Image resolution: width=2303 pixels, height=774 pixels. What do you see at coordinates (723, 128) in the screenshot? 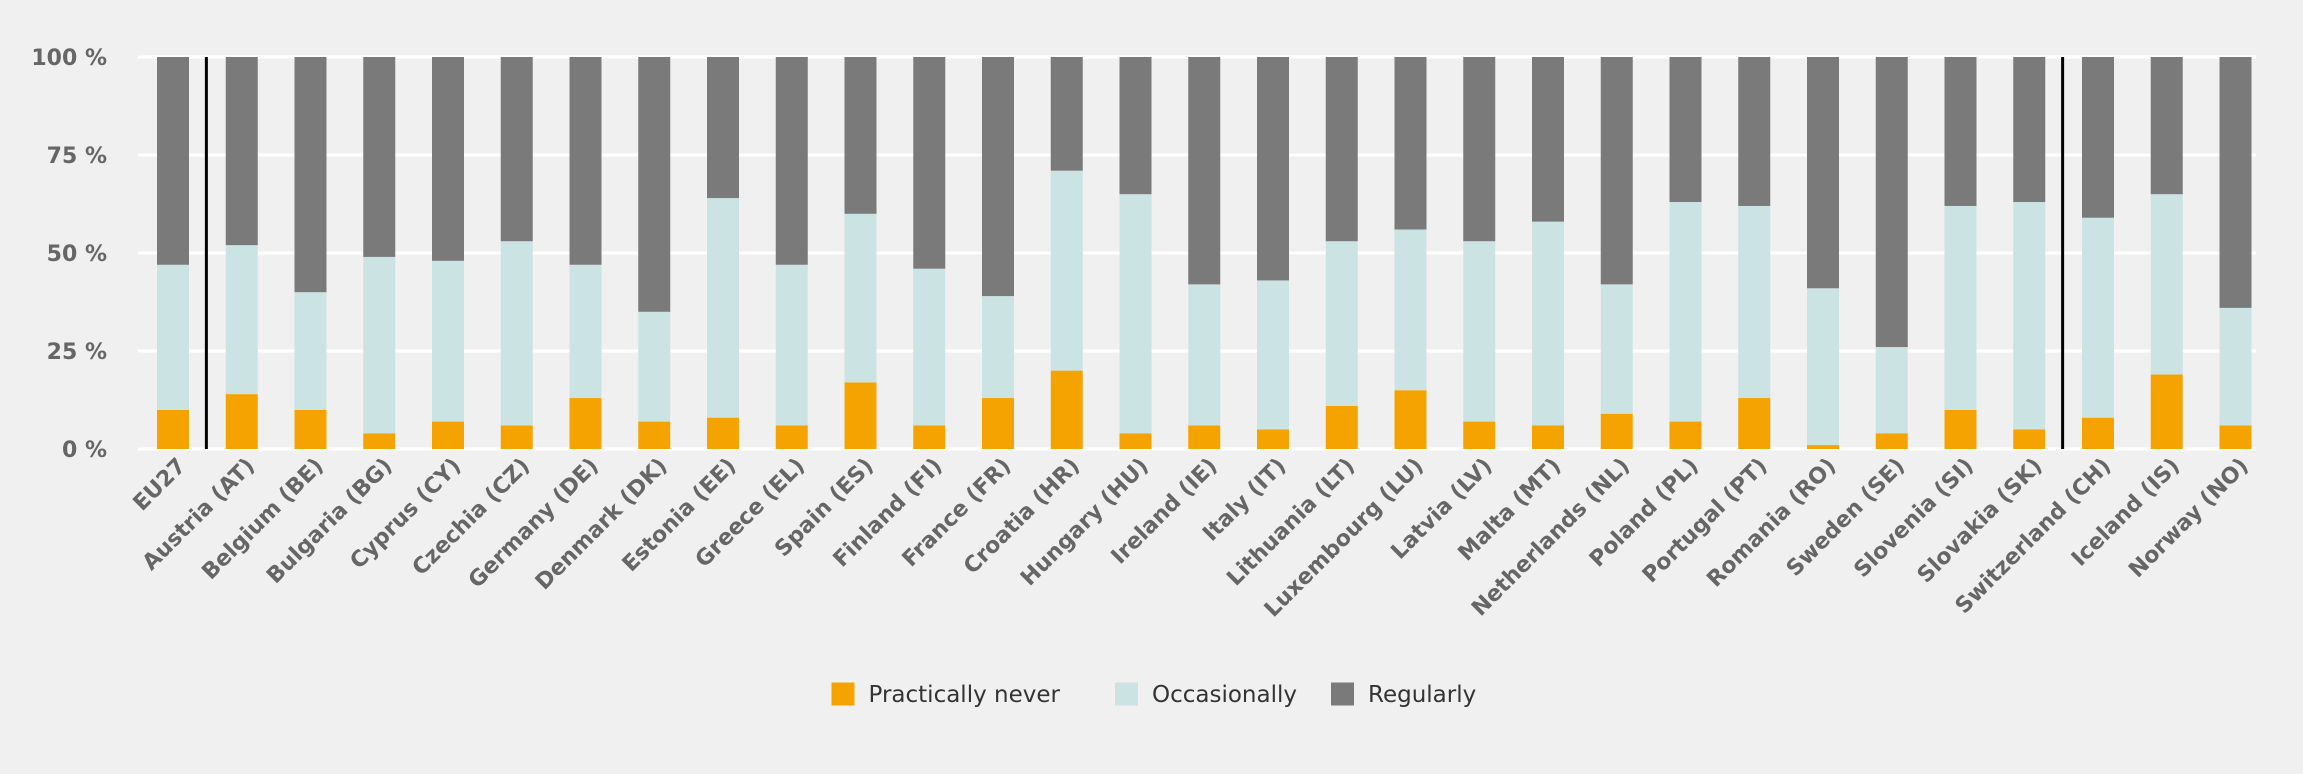
I see `bar-regularly-estonia-ee` at bounding box center [723, 128].